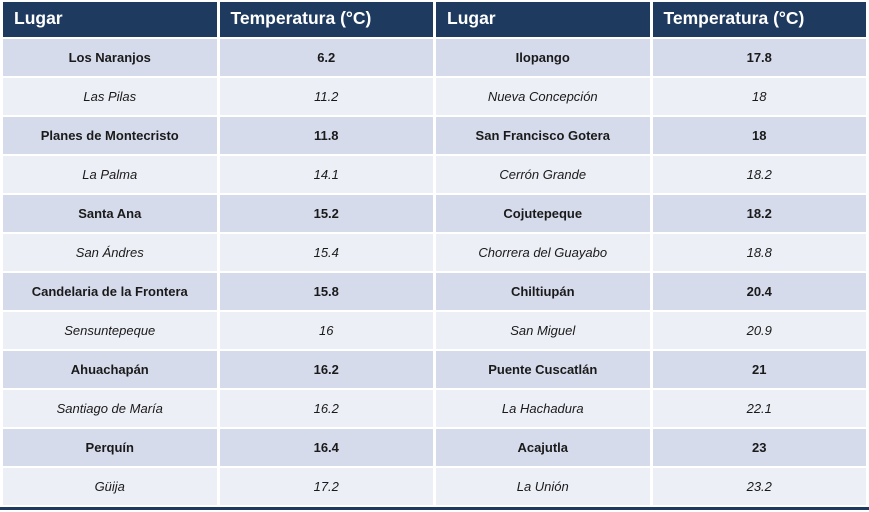 The width and height of the screenshot is (869, 512). What do you see at coordinates (543, 447) in the screenshot?
I see `place-cell-right: Acajutla` at bounding box center [543, 447].